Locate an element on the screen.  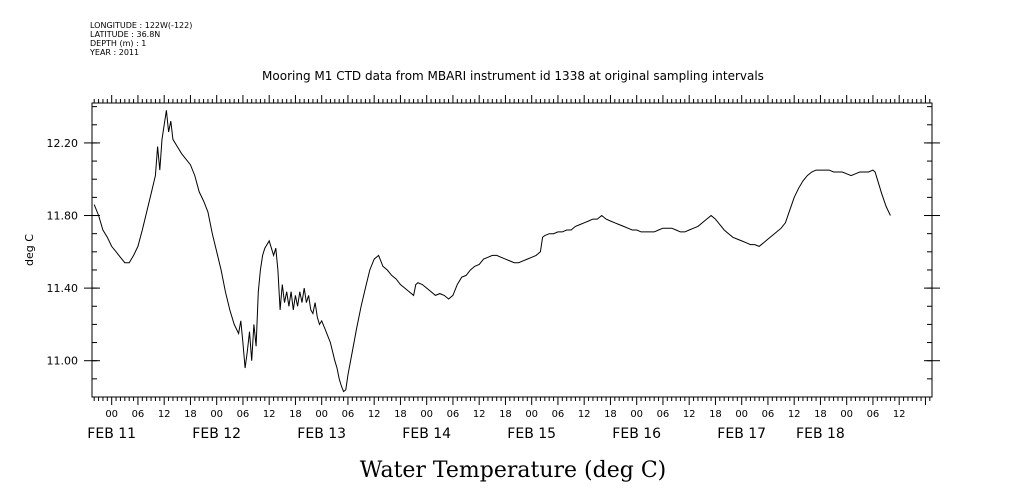
x-day-label: FEB 15 is located at coordinates (531, 434).